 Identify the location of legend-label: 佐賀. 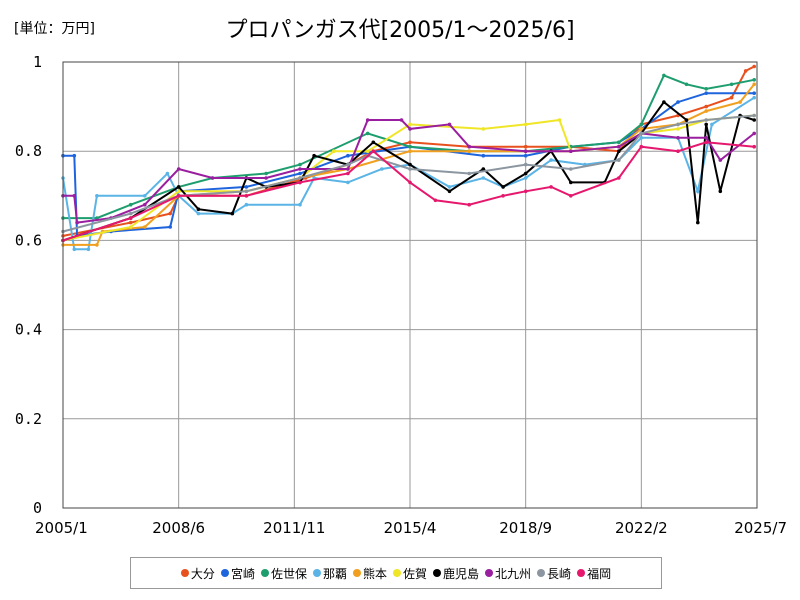
(415, 573).